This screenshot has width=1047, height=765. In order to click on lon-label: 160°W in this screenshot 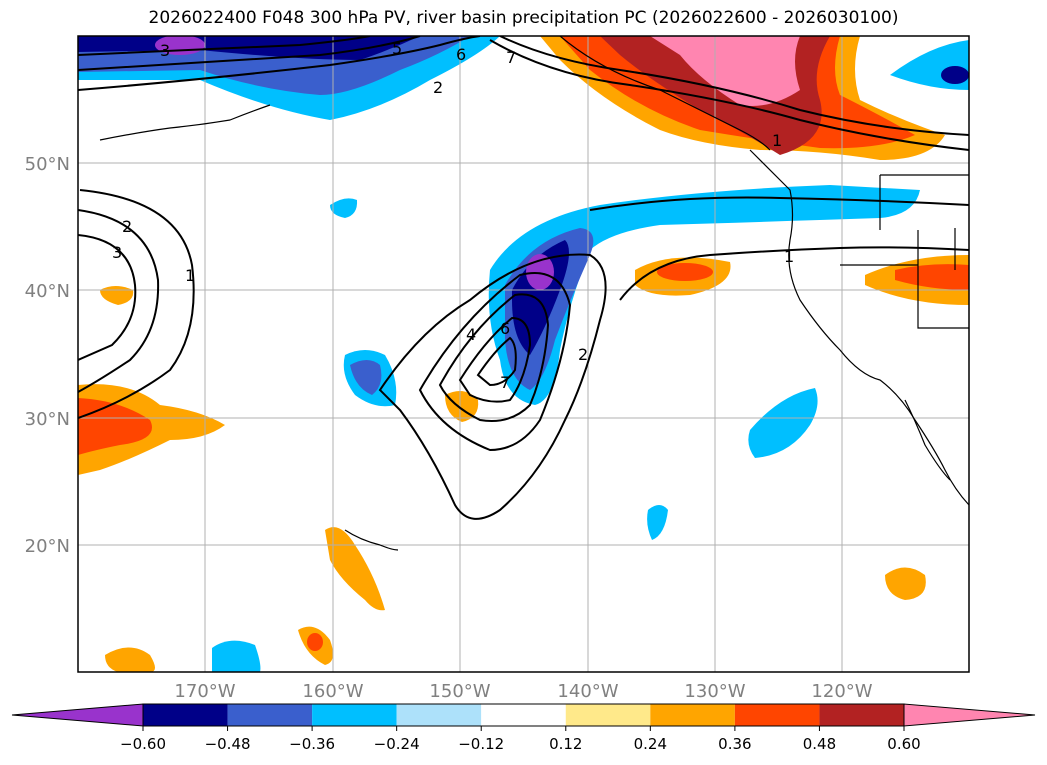, I will do `click(332, 691)`.